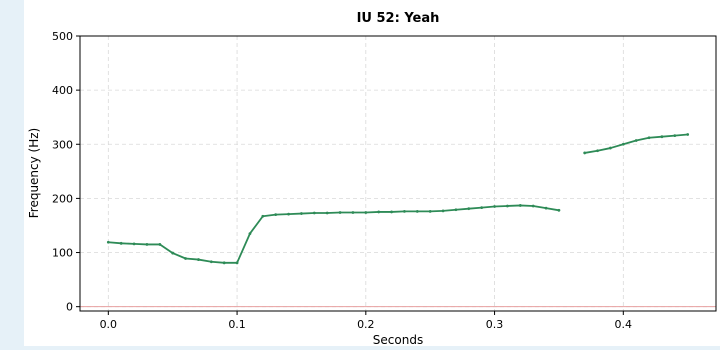 The height and width of the screenshot is (350, 720). Describe the element at coordinates (398, 18) in the screenshot. I see `chart-title: IU 52: Yeah` at that location.